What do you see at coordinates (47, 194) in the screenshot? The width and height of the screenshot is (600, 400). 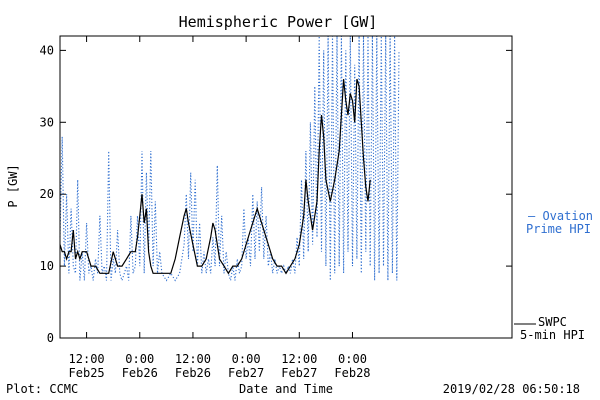 I see `y-tick-label: 20` at bounding box center [47, 194].